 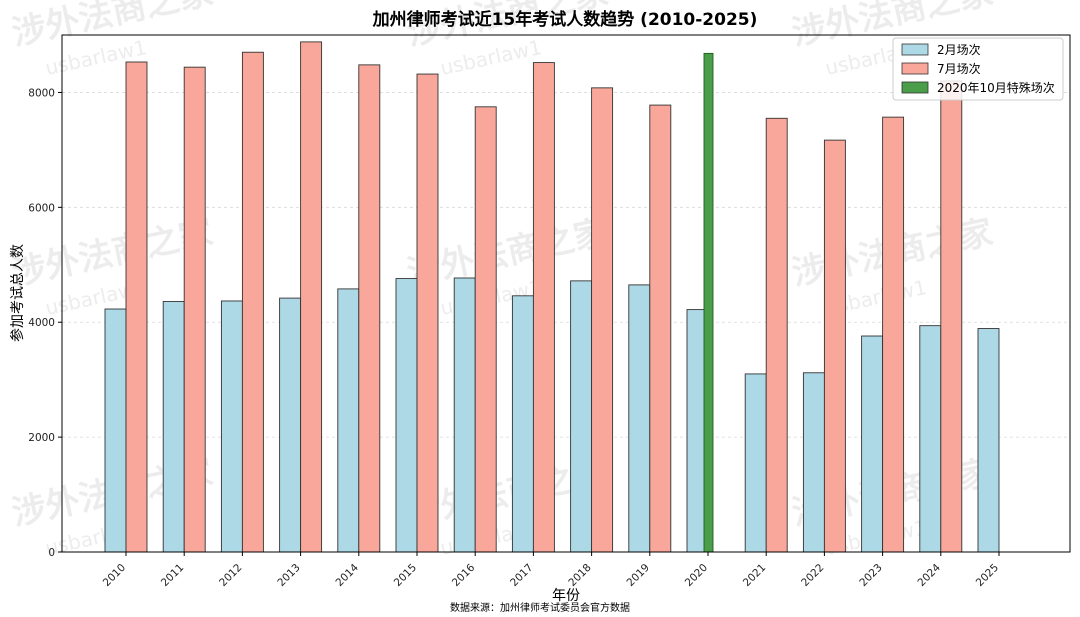 I want to click on bar-jul-2015, so click(x=427, y=313).